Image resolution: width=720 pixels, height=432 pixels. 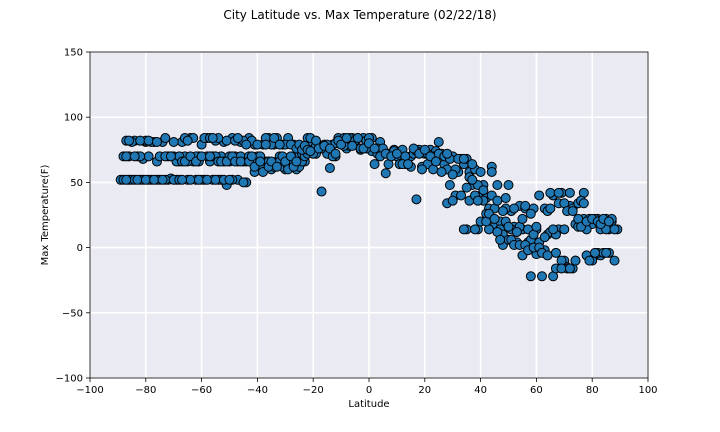 I want to click on x-tick-label: −20, so click(x=313, y=390).